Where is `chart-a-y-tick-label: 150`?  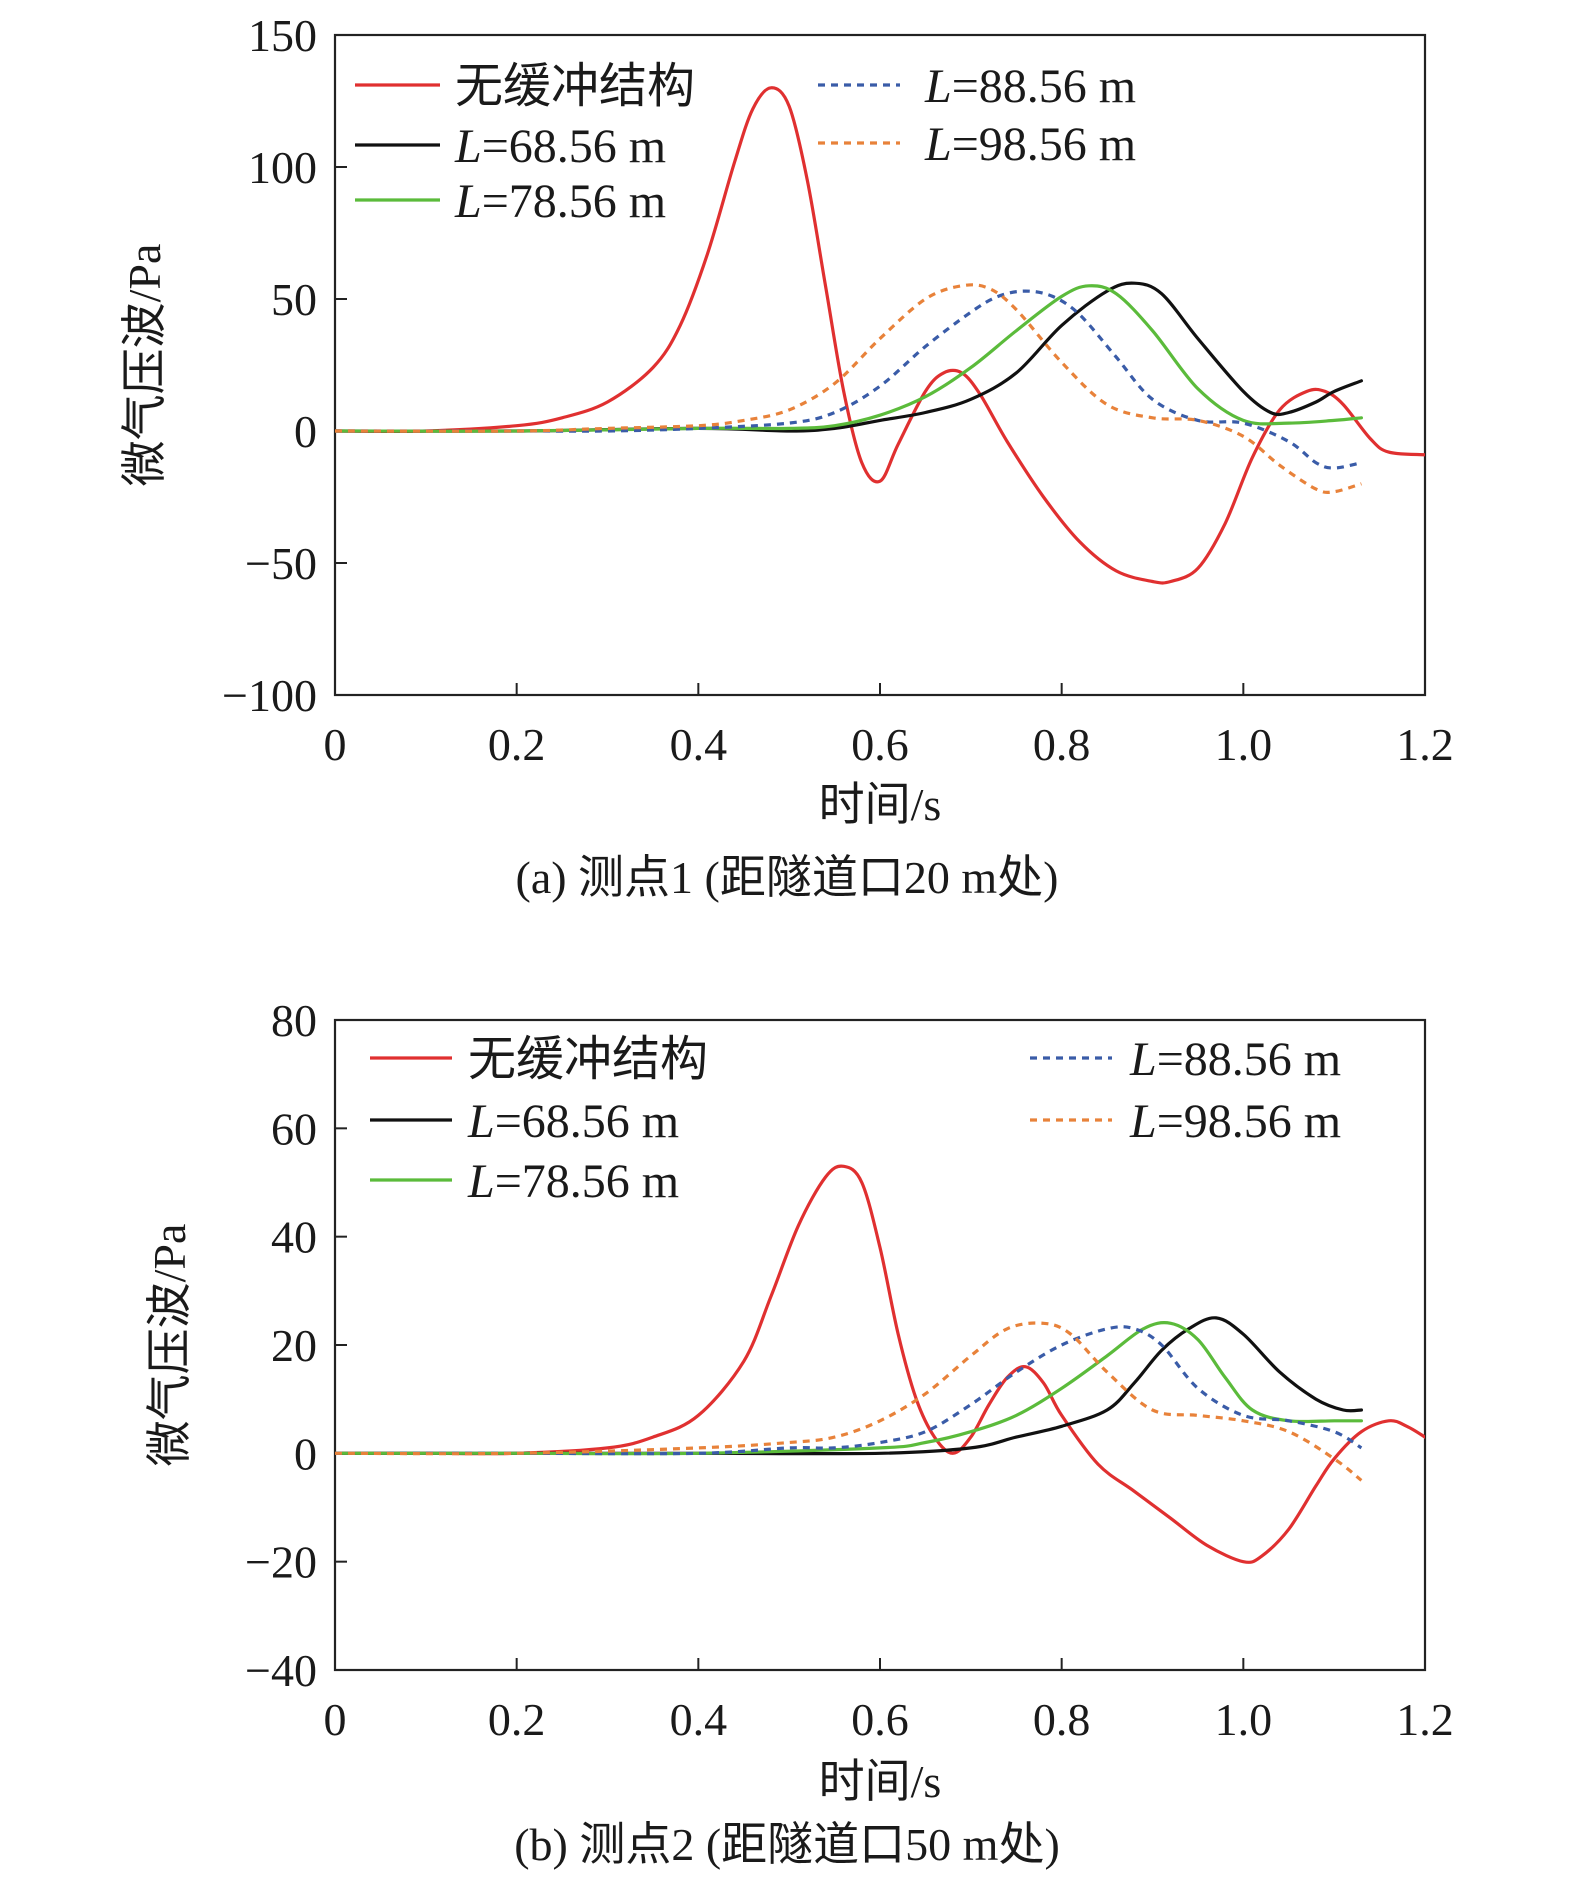
chart-a-y-tick-label: 150 is located at coordinates (282, 35).